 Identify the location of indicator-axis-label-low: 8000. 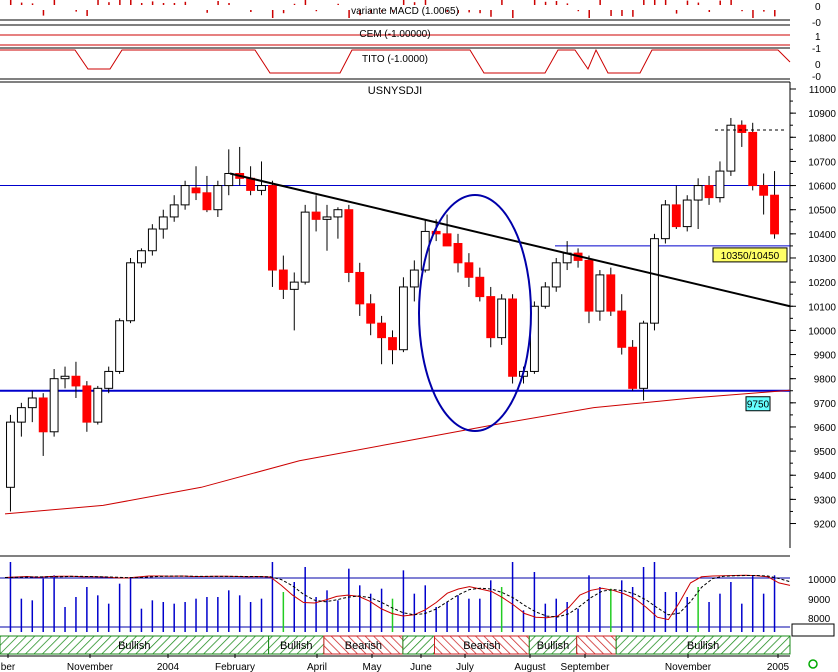
(819, 619).